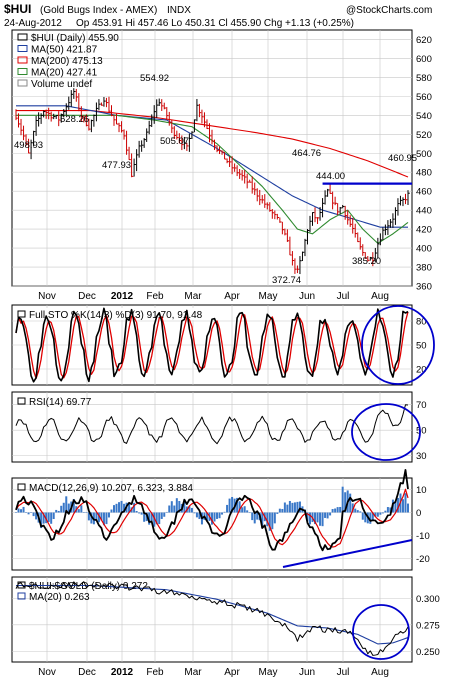 The height and width of the screenshot is (685, 464). I want to click on month-label: May, so click(268, 672).